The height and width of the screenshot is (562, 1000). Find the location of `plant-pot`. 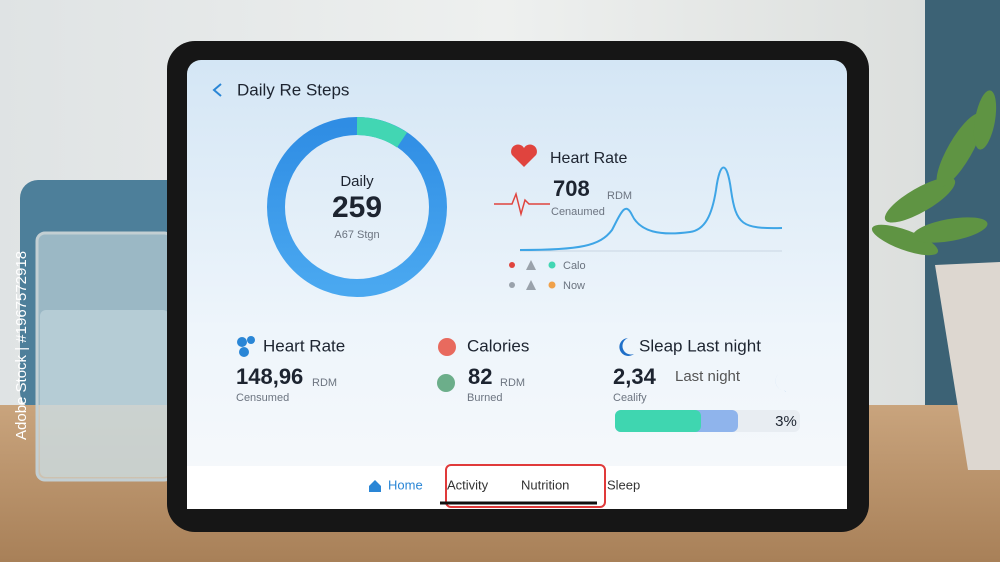

plant-pot is located at coordinates (967, 366).